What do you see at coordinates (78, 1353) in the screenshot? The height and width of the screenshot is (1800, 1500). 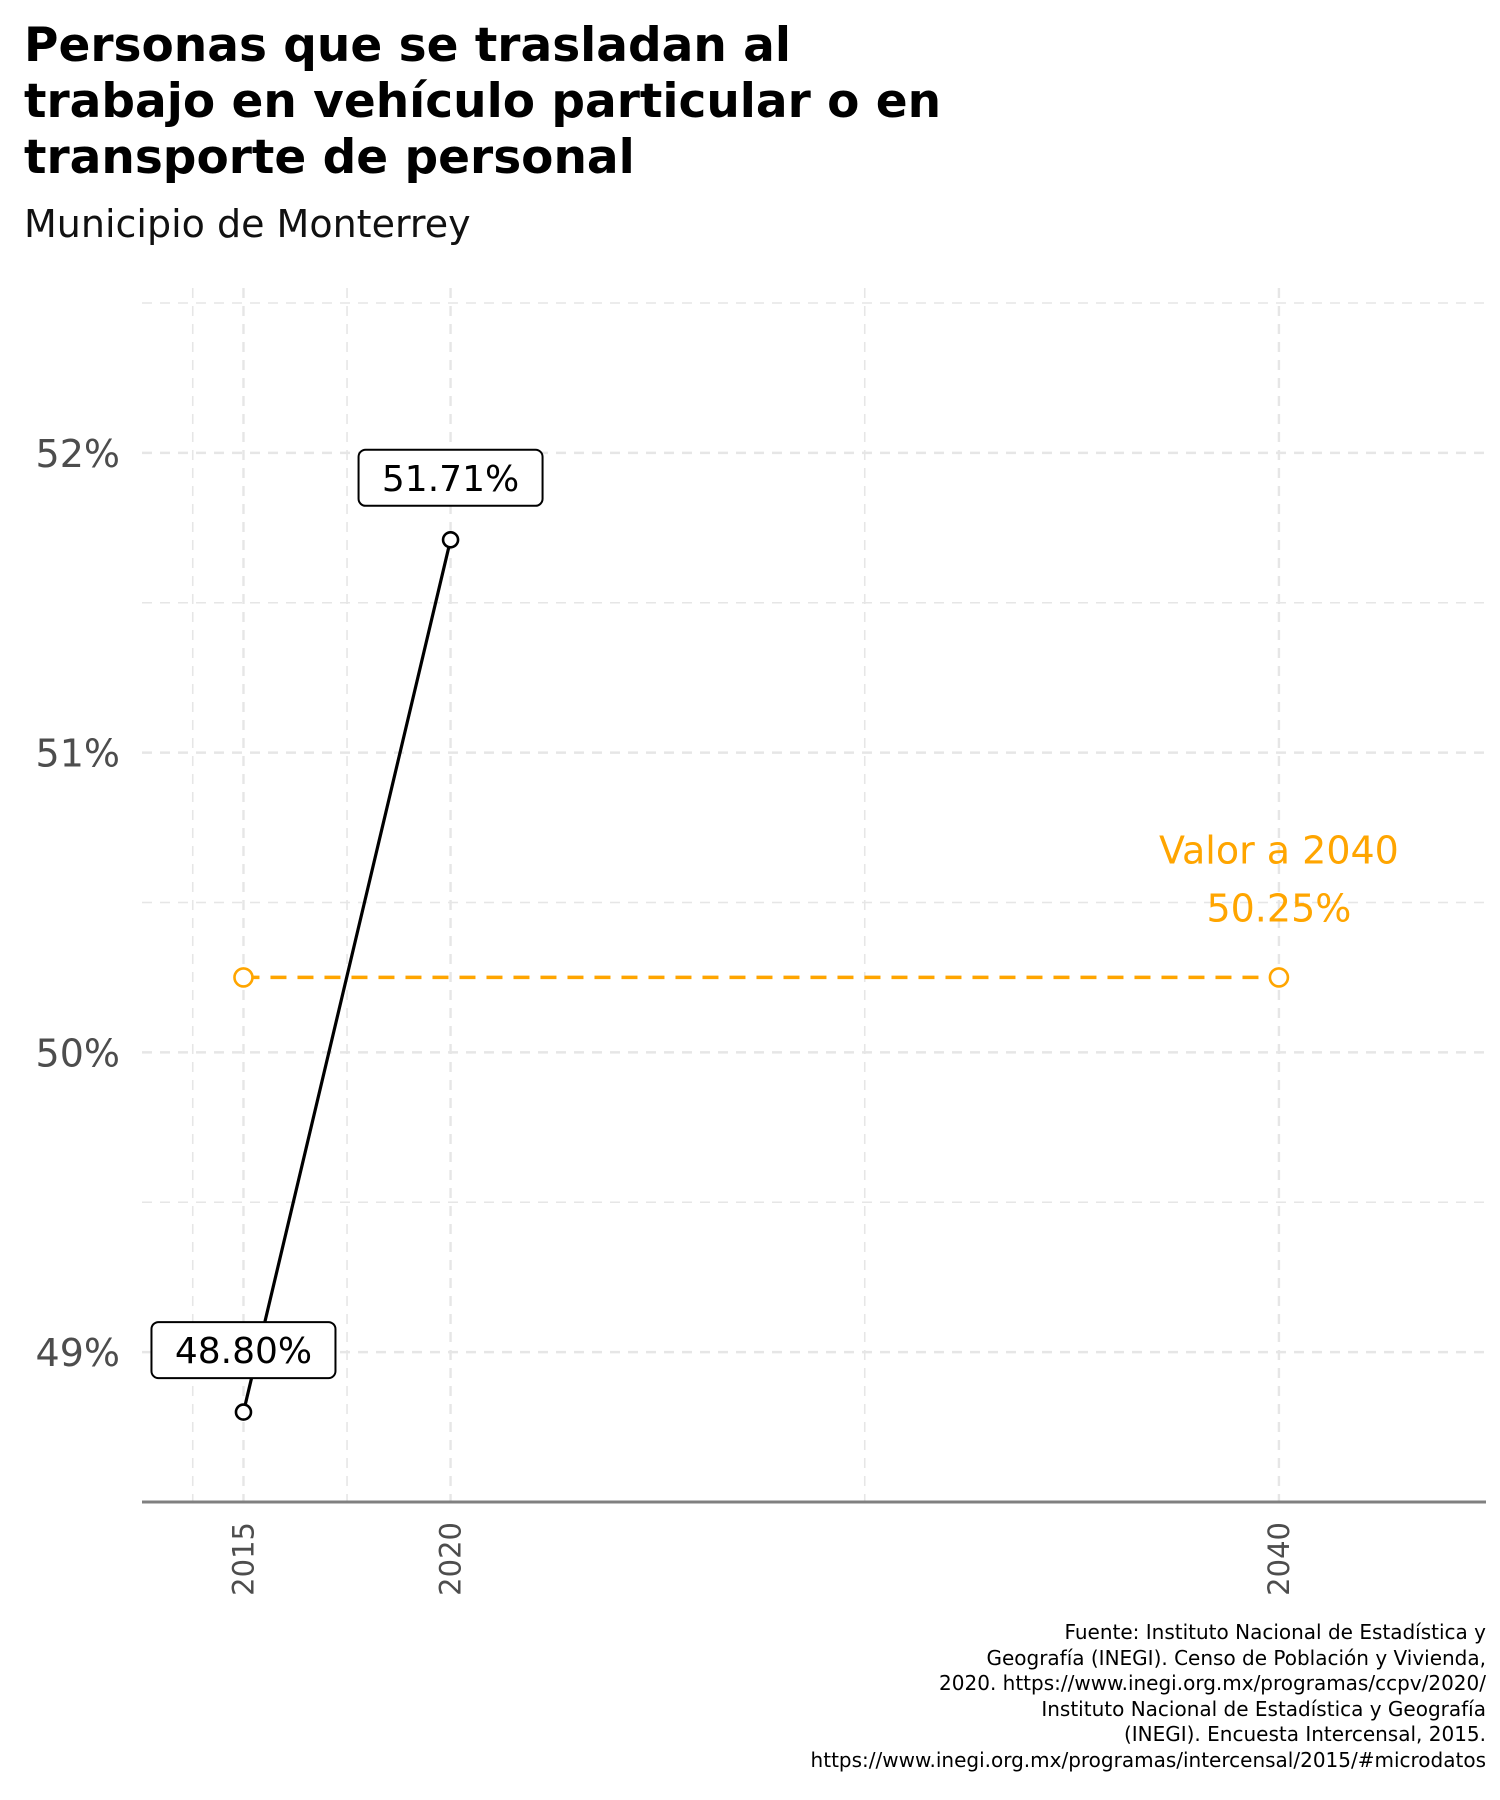 I see `y-tick-label: 49%` at bounding box center [78, 1353].